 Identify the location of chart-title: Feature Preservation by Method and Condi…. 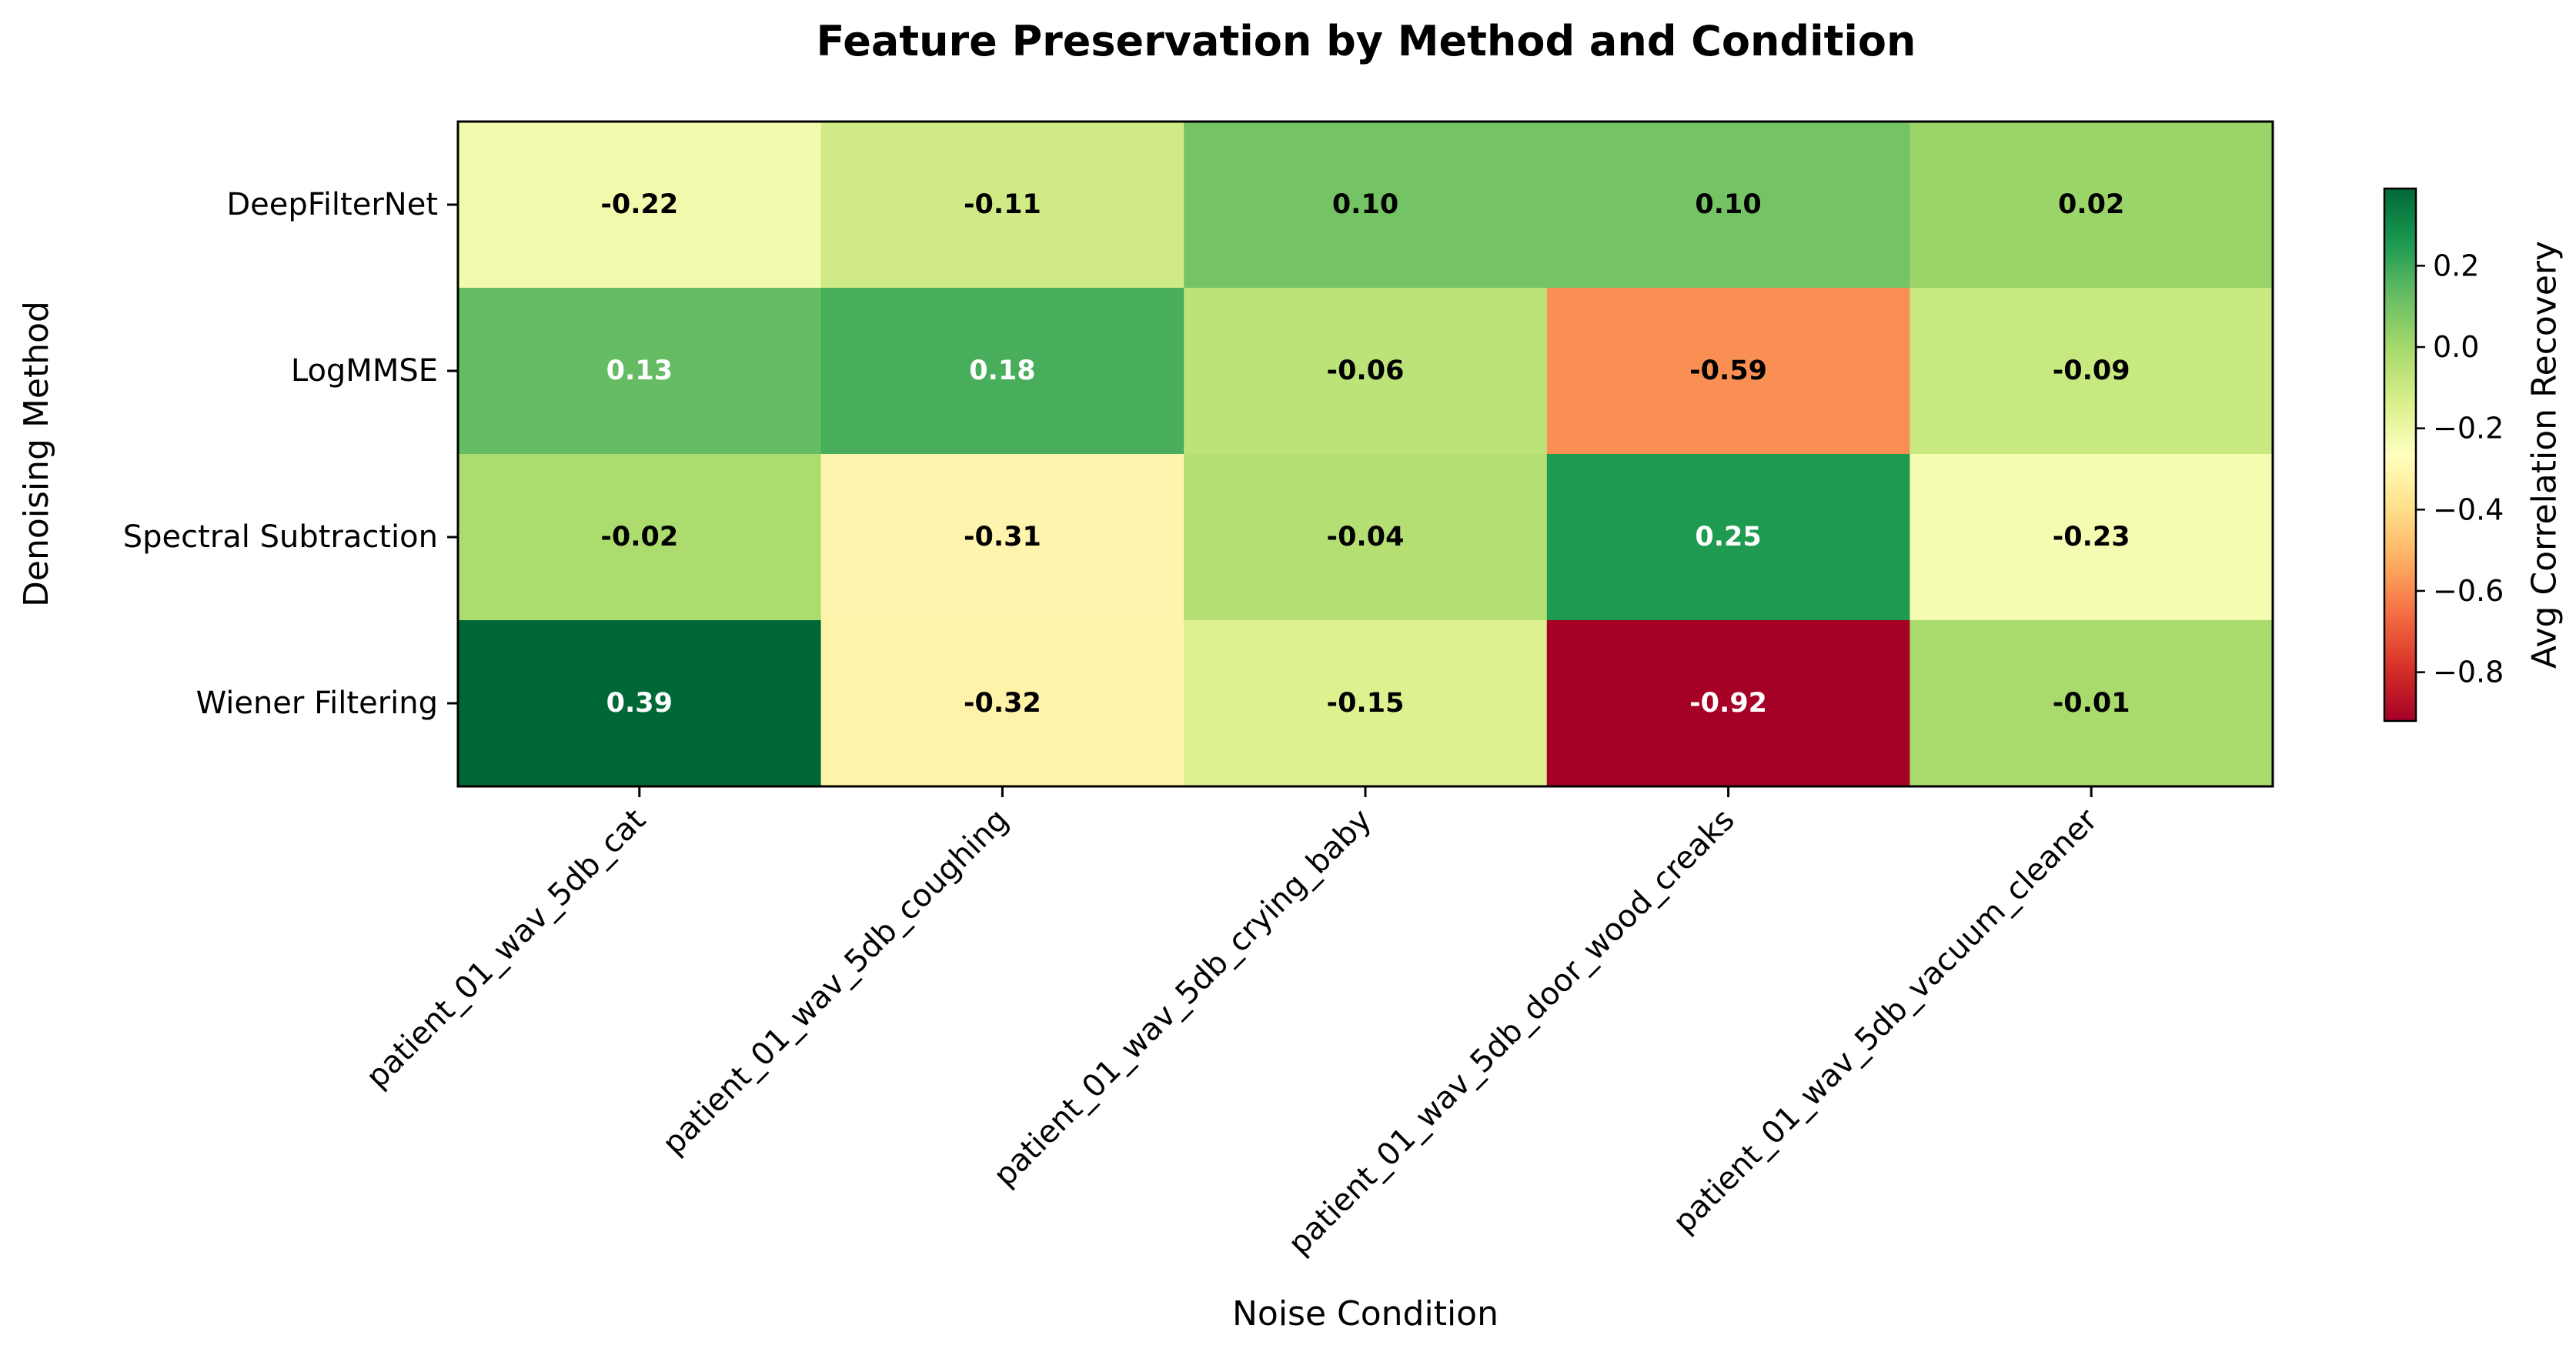
(1366, 41).